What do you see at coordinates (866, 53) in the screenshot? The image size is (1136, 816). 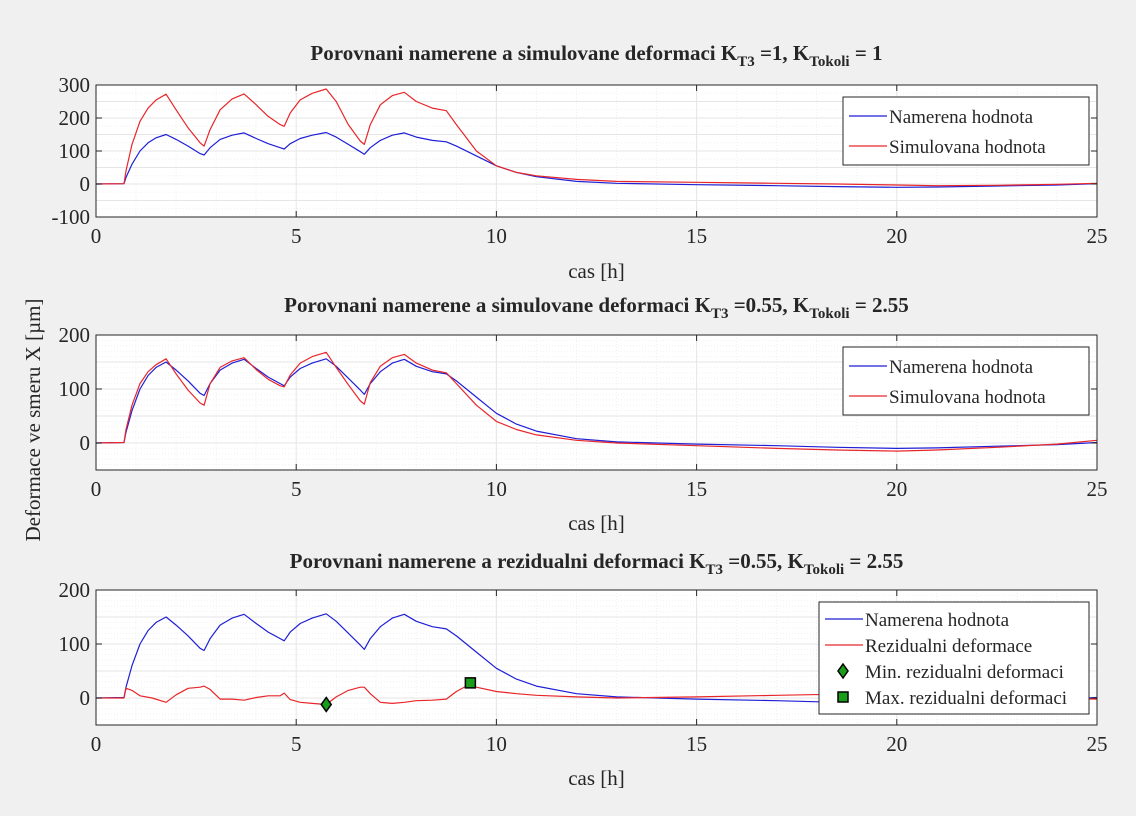 I see `title-text: = 1` at bounding box center [866, 53].